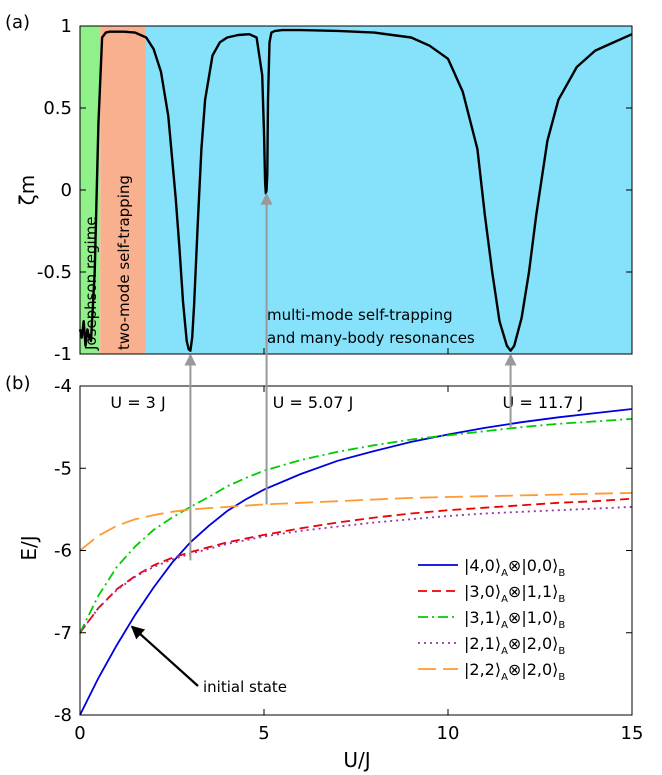  Describe the element at coordinates (543, 402) in the screenshot. I see `resonance-label-2: U = 11.7 J` at that location.